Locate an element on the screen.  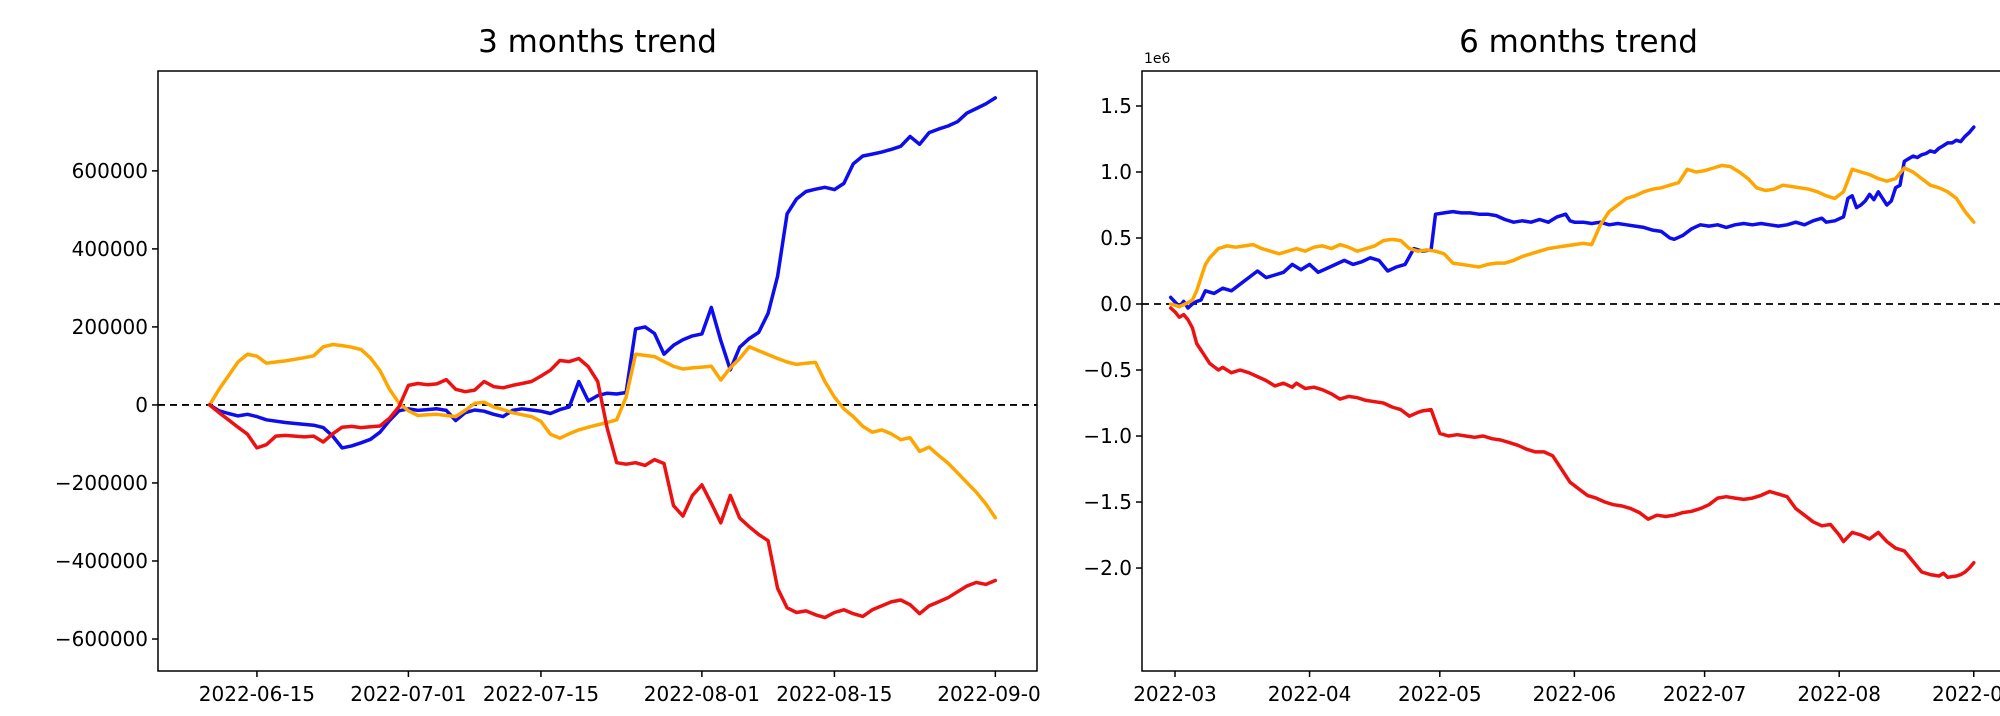
chart-title: 6 months trend is located at coordinates (1578, 42).